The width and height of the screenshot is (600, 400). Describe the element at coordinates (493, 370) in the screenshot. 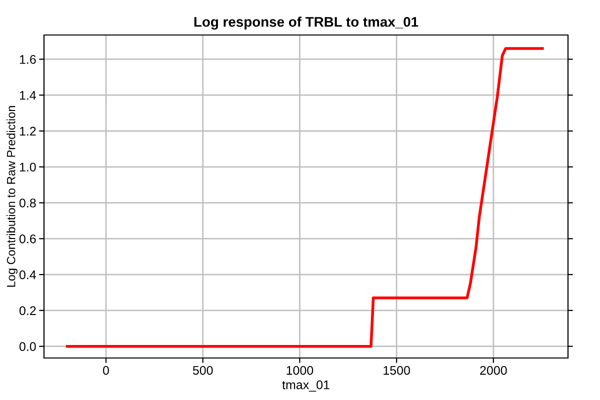

I see `x-tick-label: 2000` at that location.